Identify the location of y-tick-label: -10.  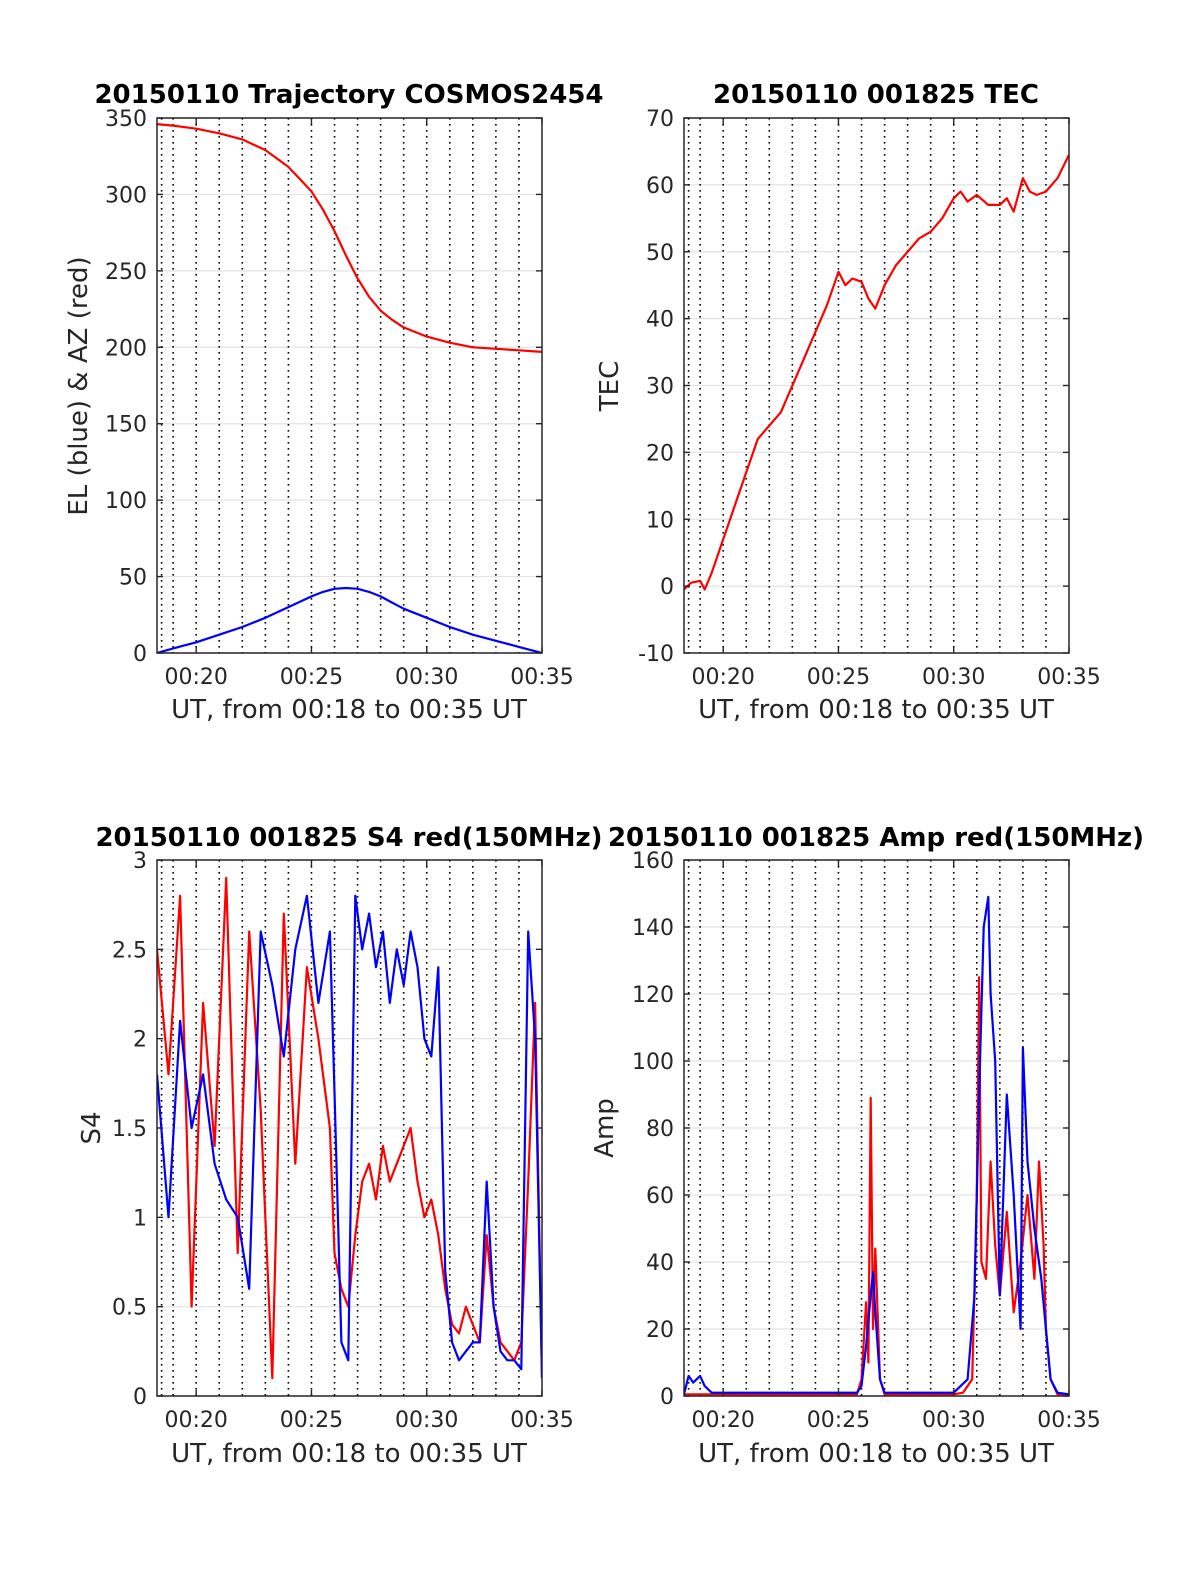
(656, 654).